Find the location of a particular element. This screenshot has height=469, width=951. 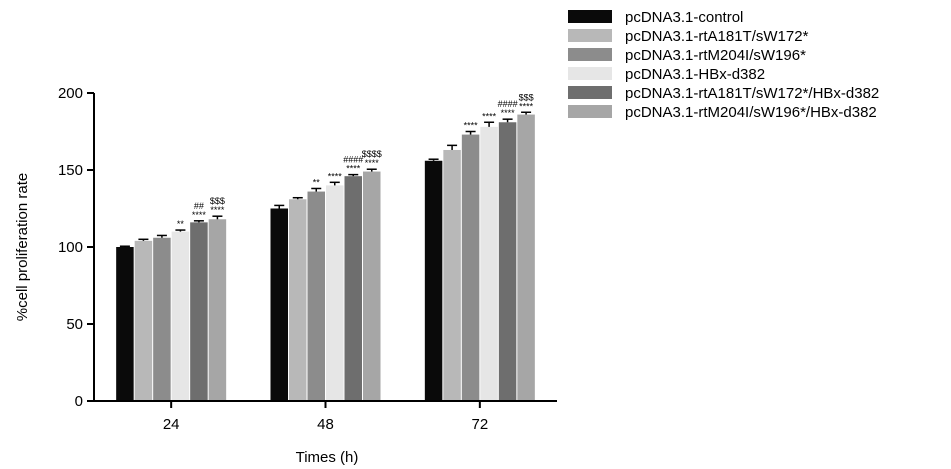

significance-label: ## is located at coordinates (199, 206).